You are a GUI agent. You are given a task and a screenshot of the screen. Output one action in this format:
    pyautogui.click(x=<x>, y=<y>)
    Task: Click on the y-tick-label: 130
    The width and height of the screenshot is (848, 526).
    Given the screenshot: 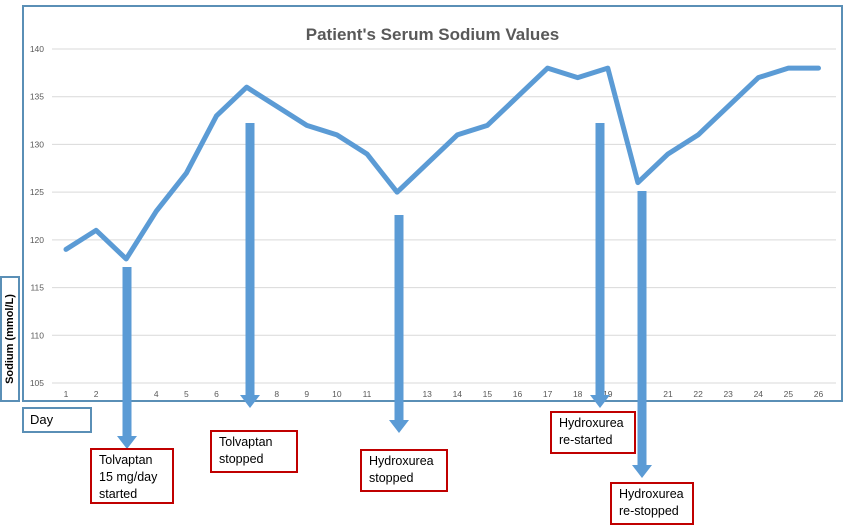 What is the action you would take?
    pyautogui.click(x=37, y=144)
    